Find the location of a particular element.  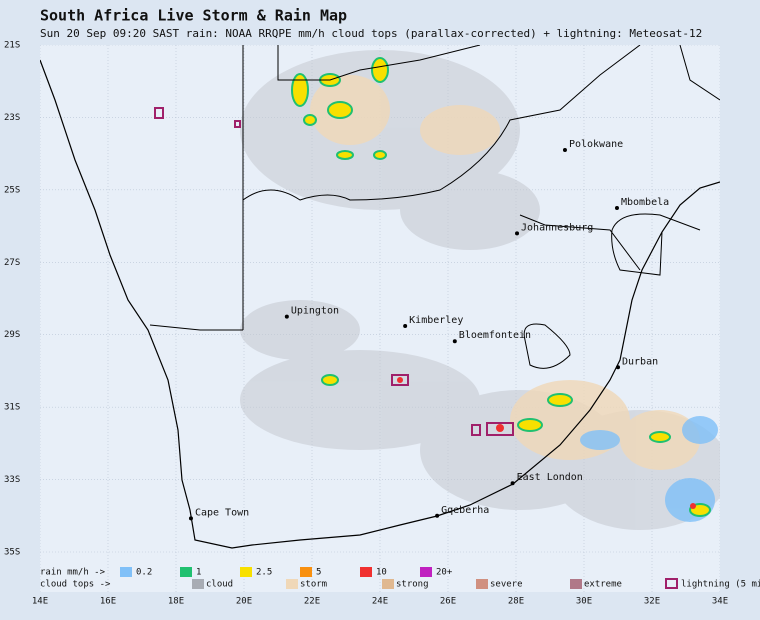

y-tick-label: 33S is located at coordinates (12, 480).